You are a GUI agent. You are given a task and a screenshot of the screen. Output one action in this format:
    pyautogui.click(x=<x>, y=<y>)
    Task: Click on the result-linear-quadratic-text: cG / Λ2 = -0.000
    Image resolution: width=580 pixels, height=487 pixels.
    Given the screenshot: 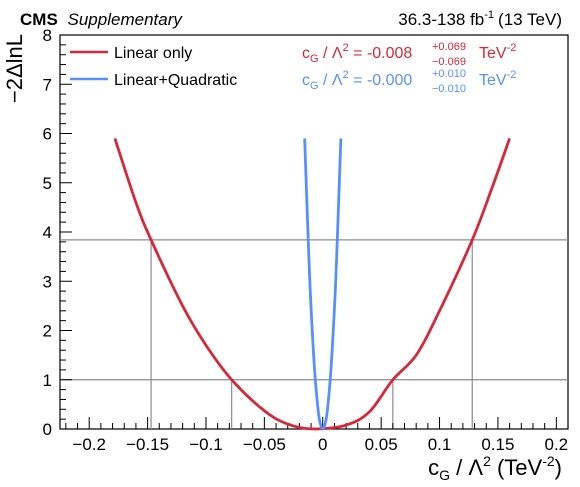 What is the action you would take?
    pyautogui.click(x=357, y=80)
    